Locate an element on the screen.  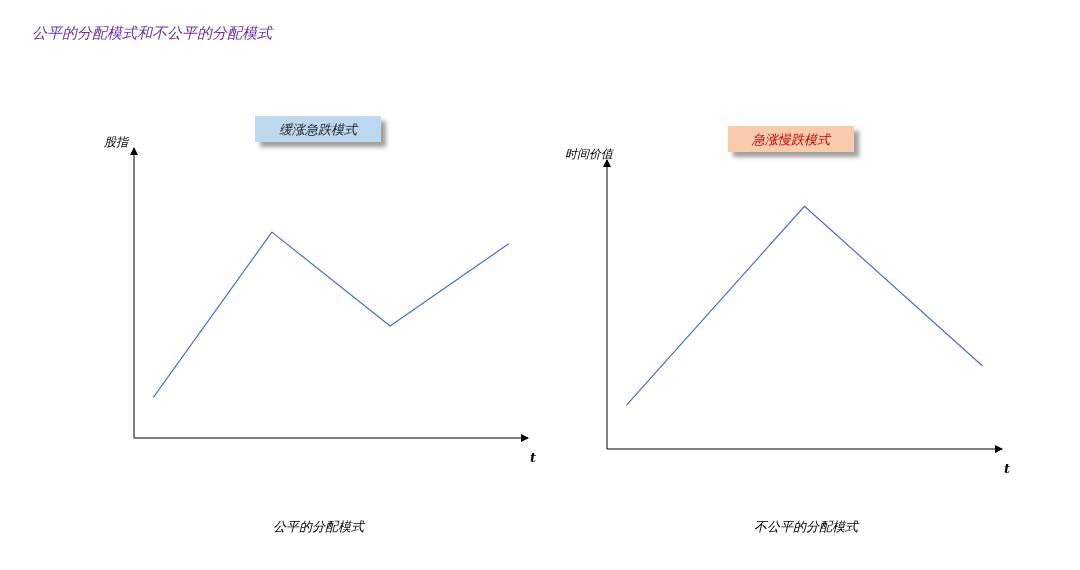
chart-title: 急涨慢跌模式 is located at coordinates (791, 139).